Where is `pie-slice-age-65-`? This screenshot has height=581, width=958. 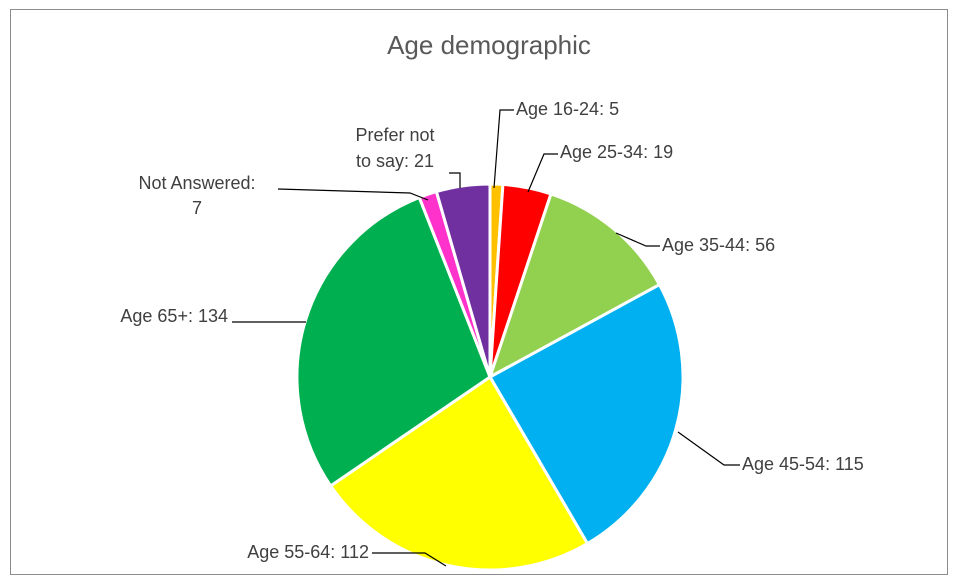
pie-slice-age-65- is located at coordinates (393, 341).